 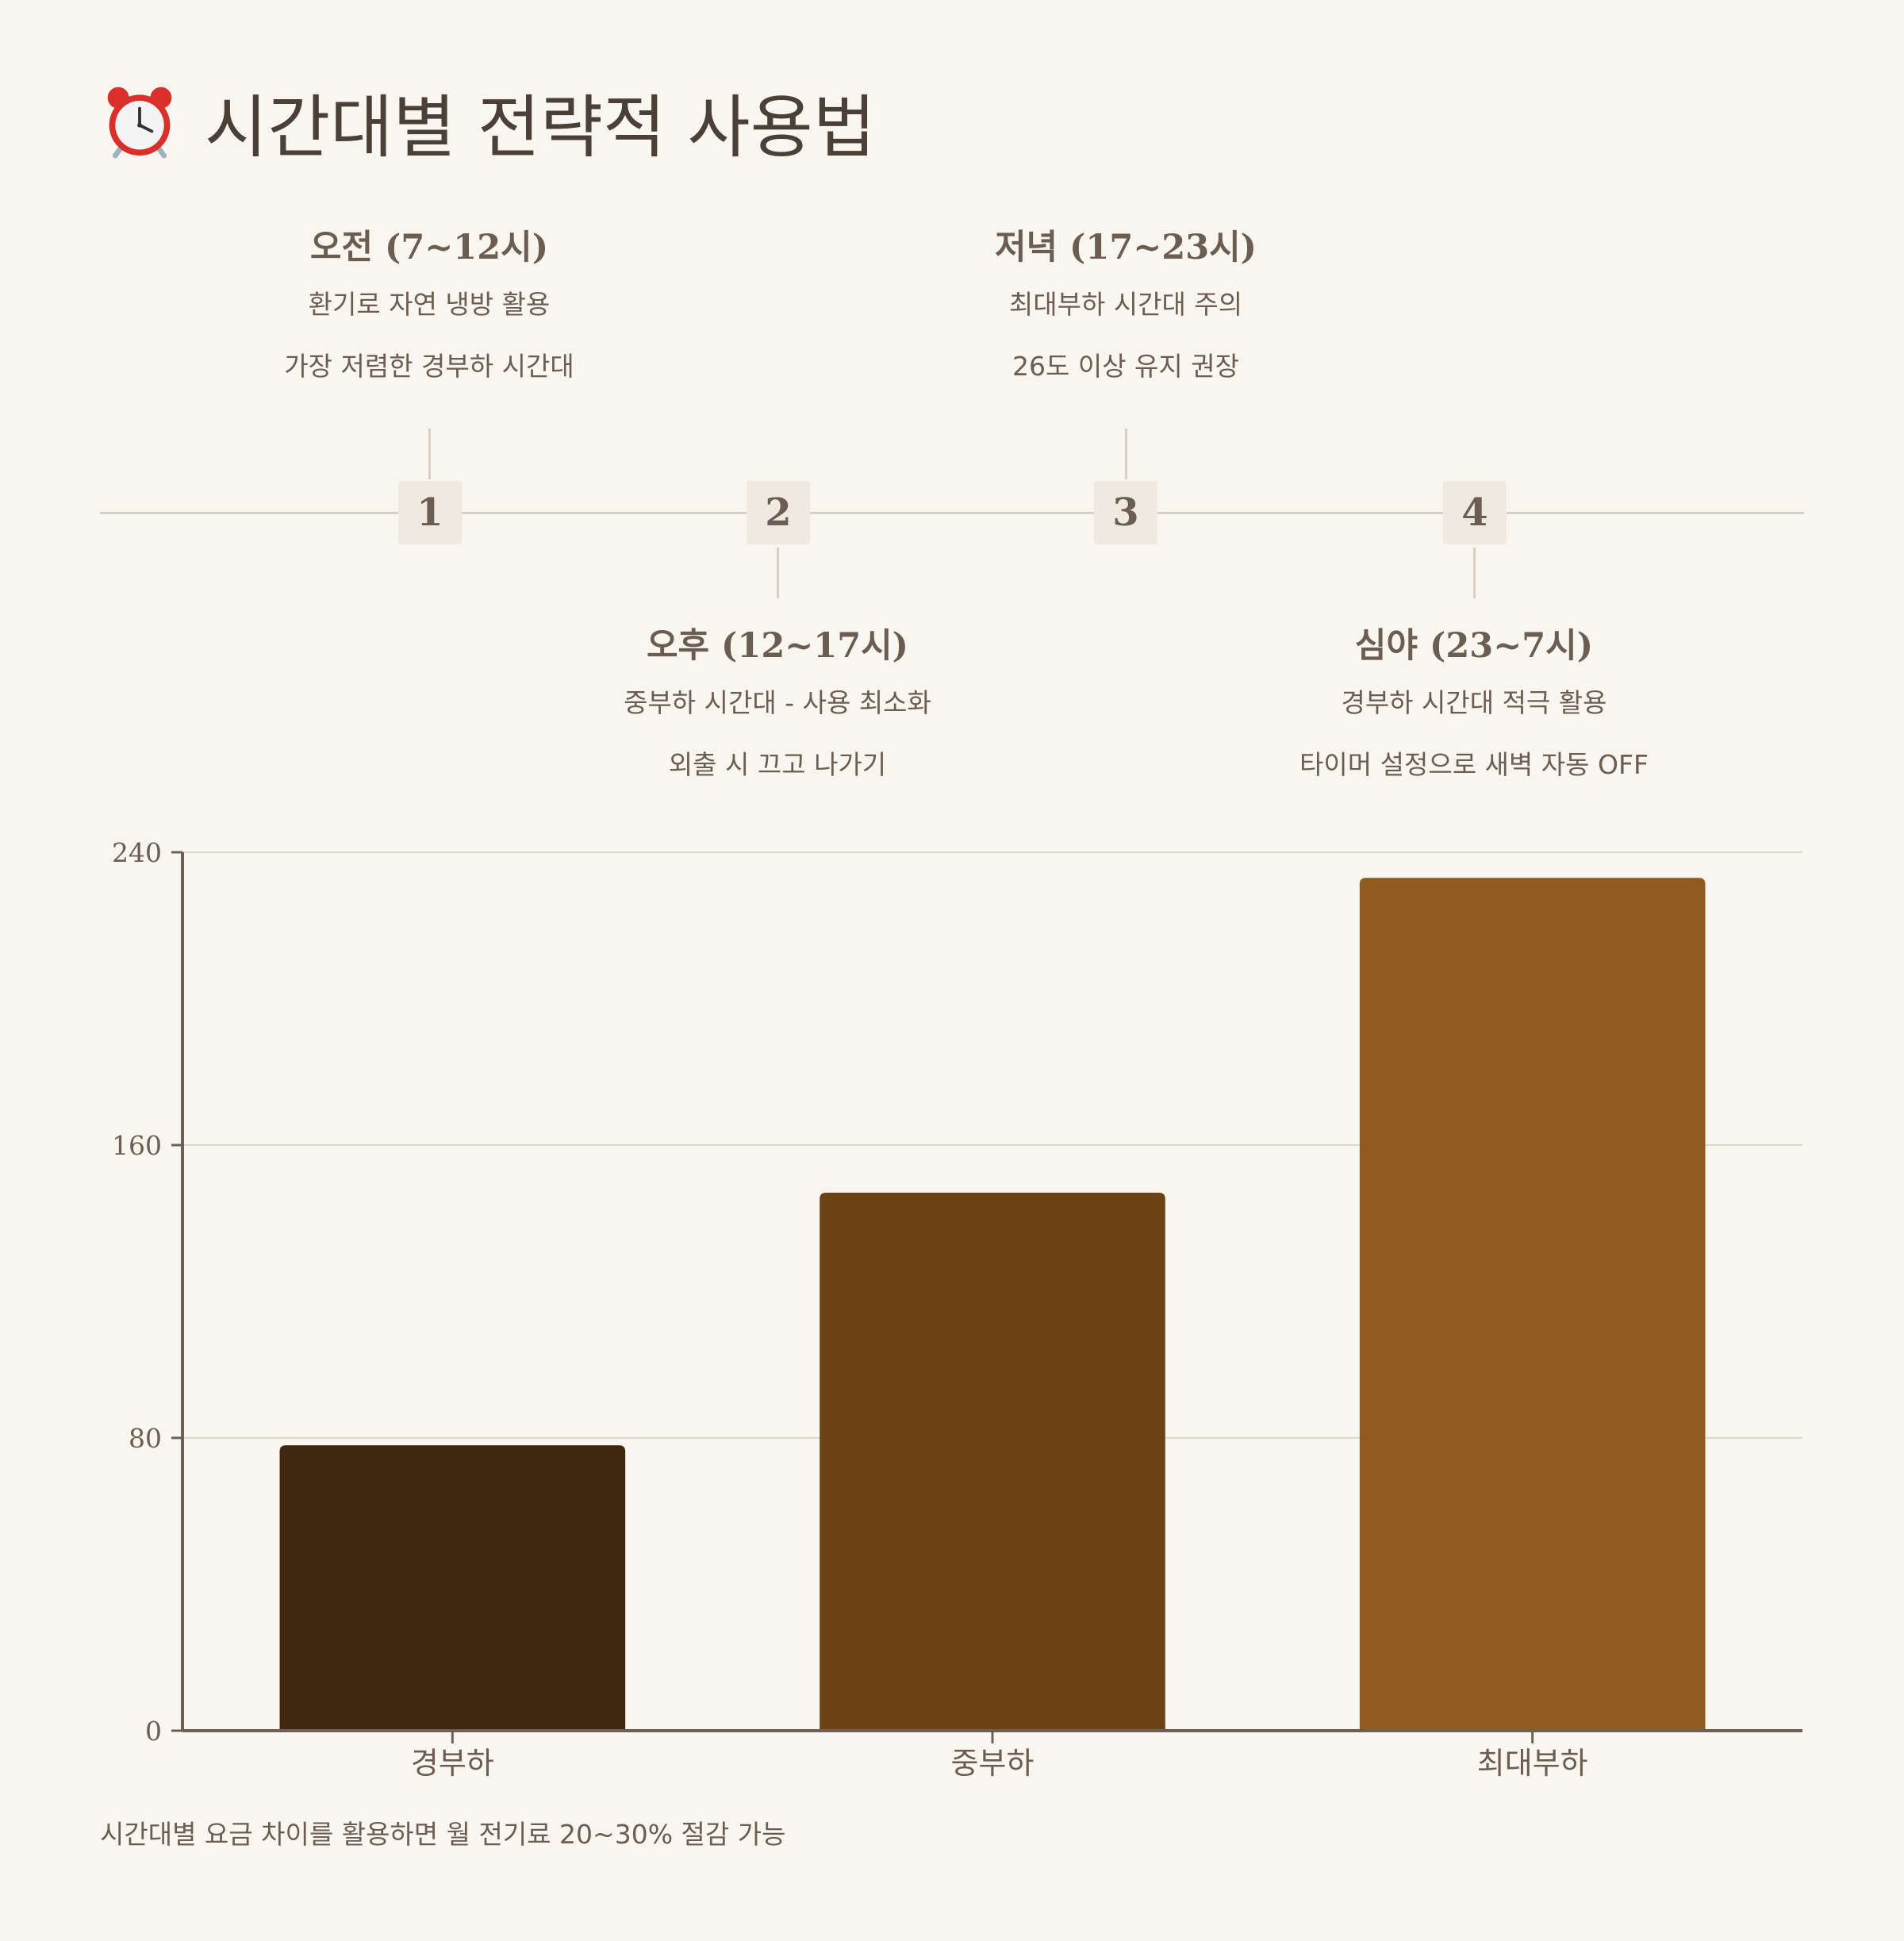 I want to click on y-tick-label: 80, so click(x=145, y=1438).